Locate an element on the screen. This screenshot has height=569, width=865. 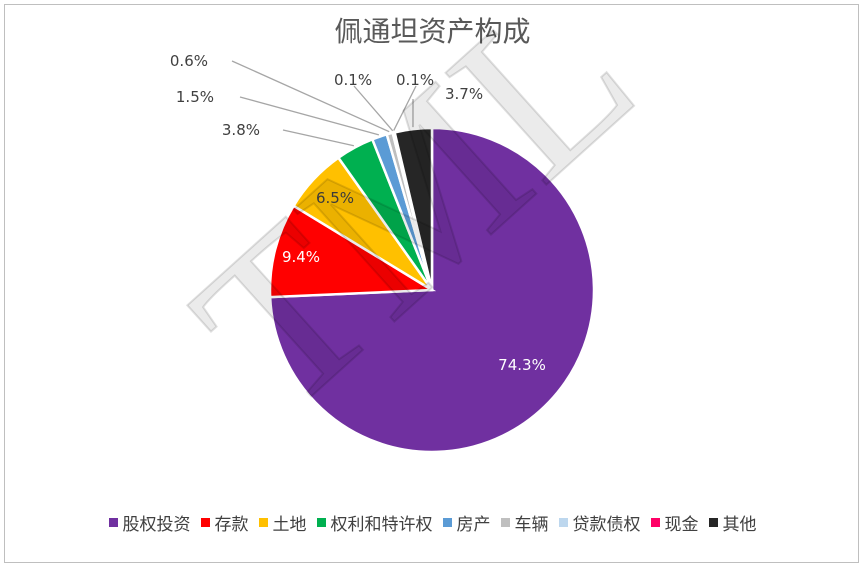
chart-legend: 股权投资 存款 土地 权利和特许权 房产 车辆 贷款债权 现金 其他 is located at coordinates (432, 522).